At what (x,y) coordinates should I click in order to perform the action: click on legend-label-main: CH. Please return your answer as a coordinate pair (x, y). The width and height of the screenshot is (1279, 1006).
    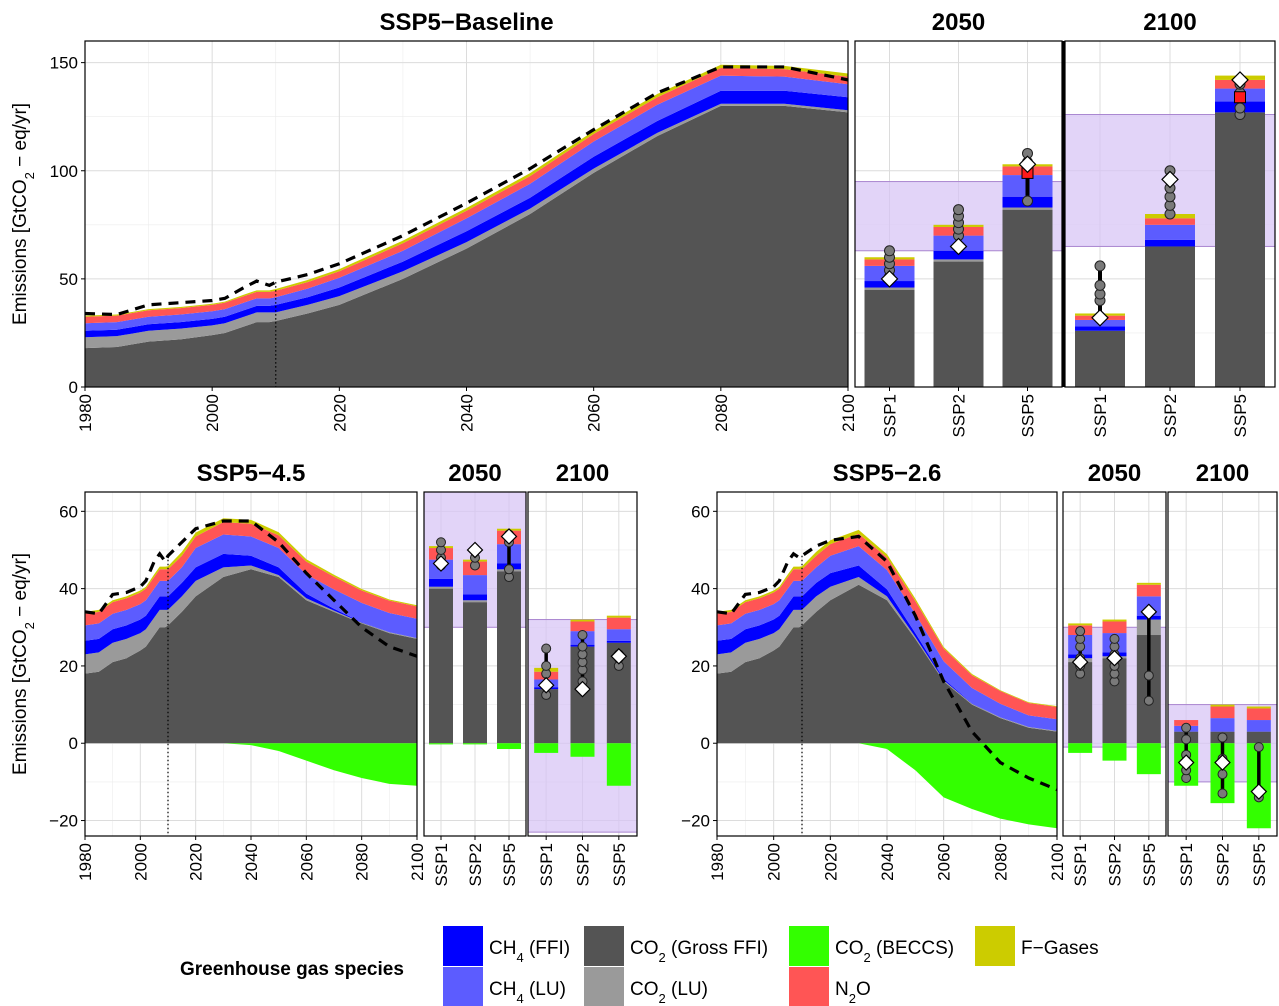
    Looking at the image, I should click on (502, 989).